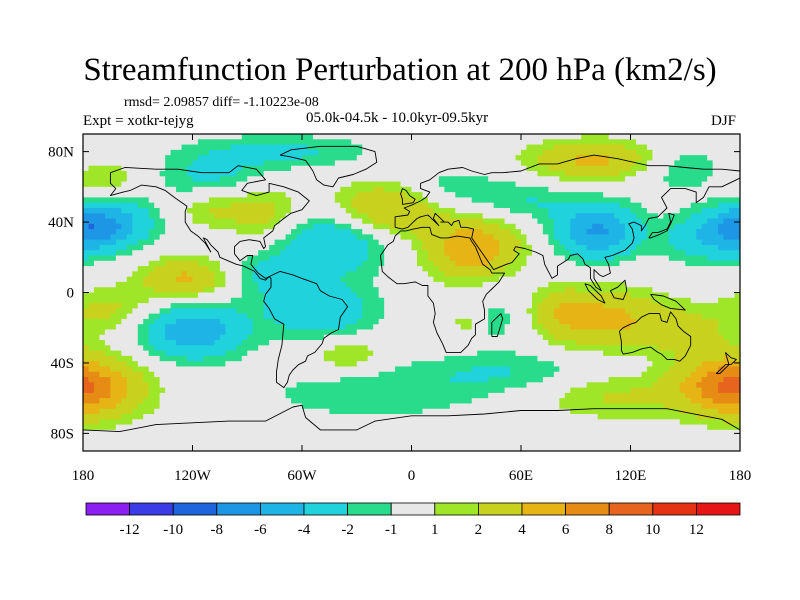 The height and width of the screenshot is (600, 800). I want to click on coastline-australia, so click(655, 336).